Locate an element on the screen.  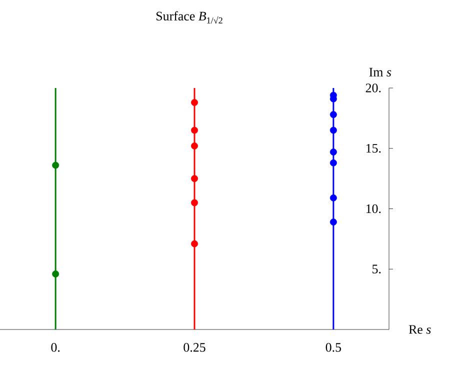
y-tick-label: 10. is located at coordinates (373, 209).